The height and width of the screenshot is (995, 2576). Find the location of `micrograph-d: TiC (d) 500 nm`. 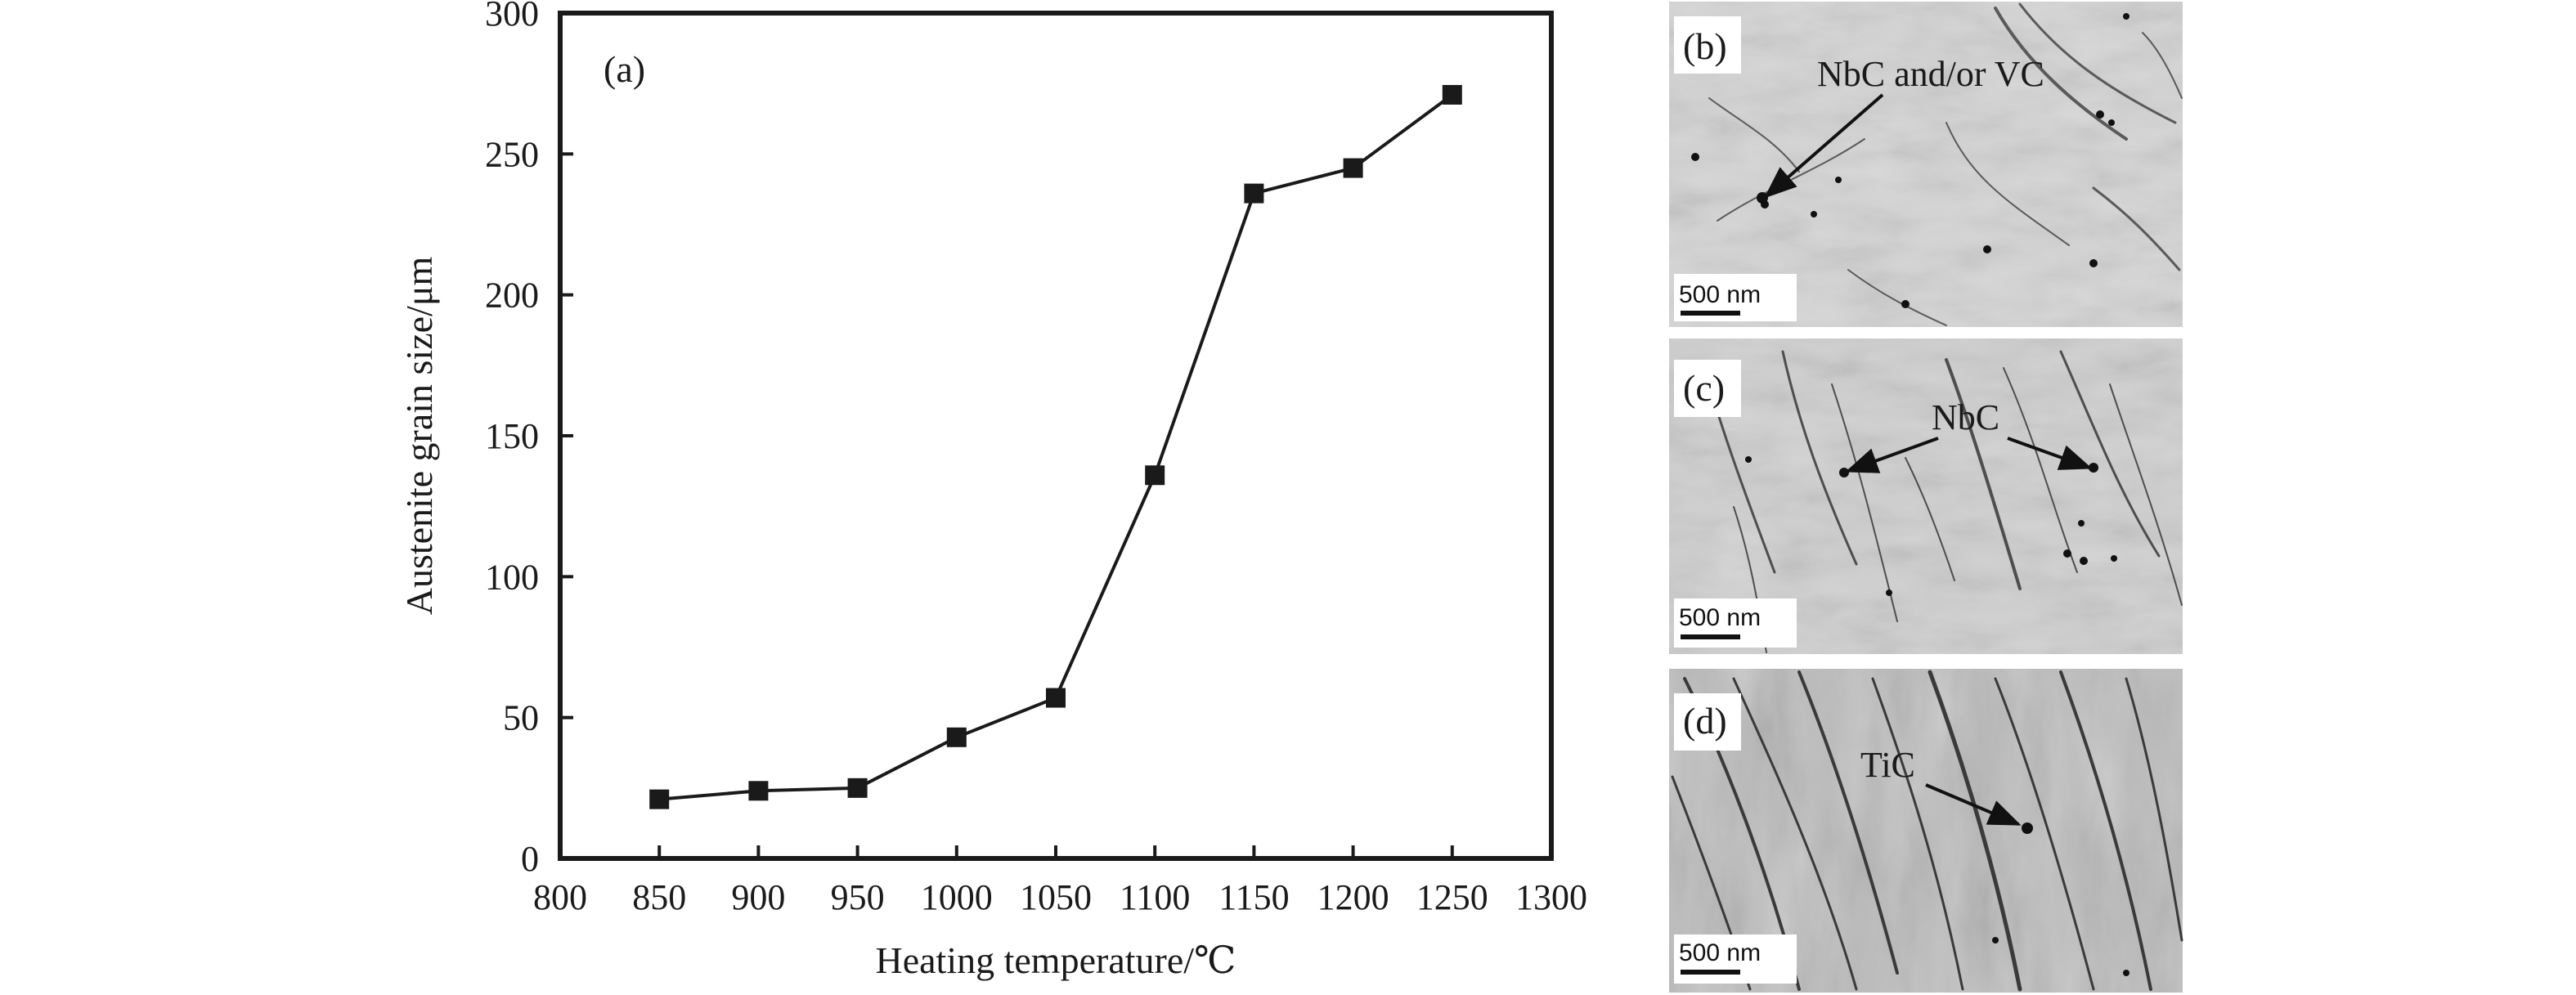

micrograph-d: TiC (d) 500 nm is located at coordinates (1926, 831).